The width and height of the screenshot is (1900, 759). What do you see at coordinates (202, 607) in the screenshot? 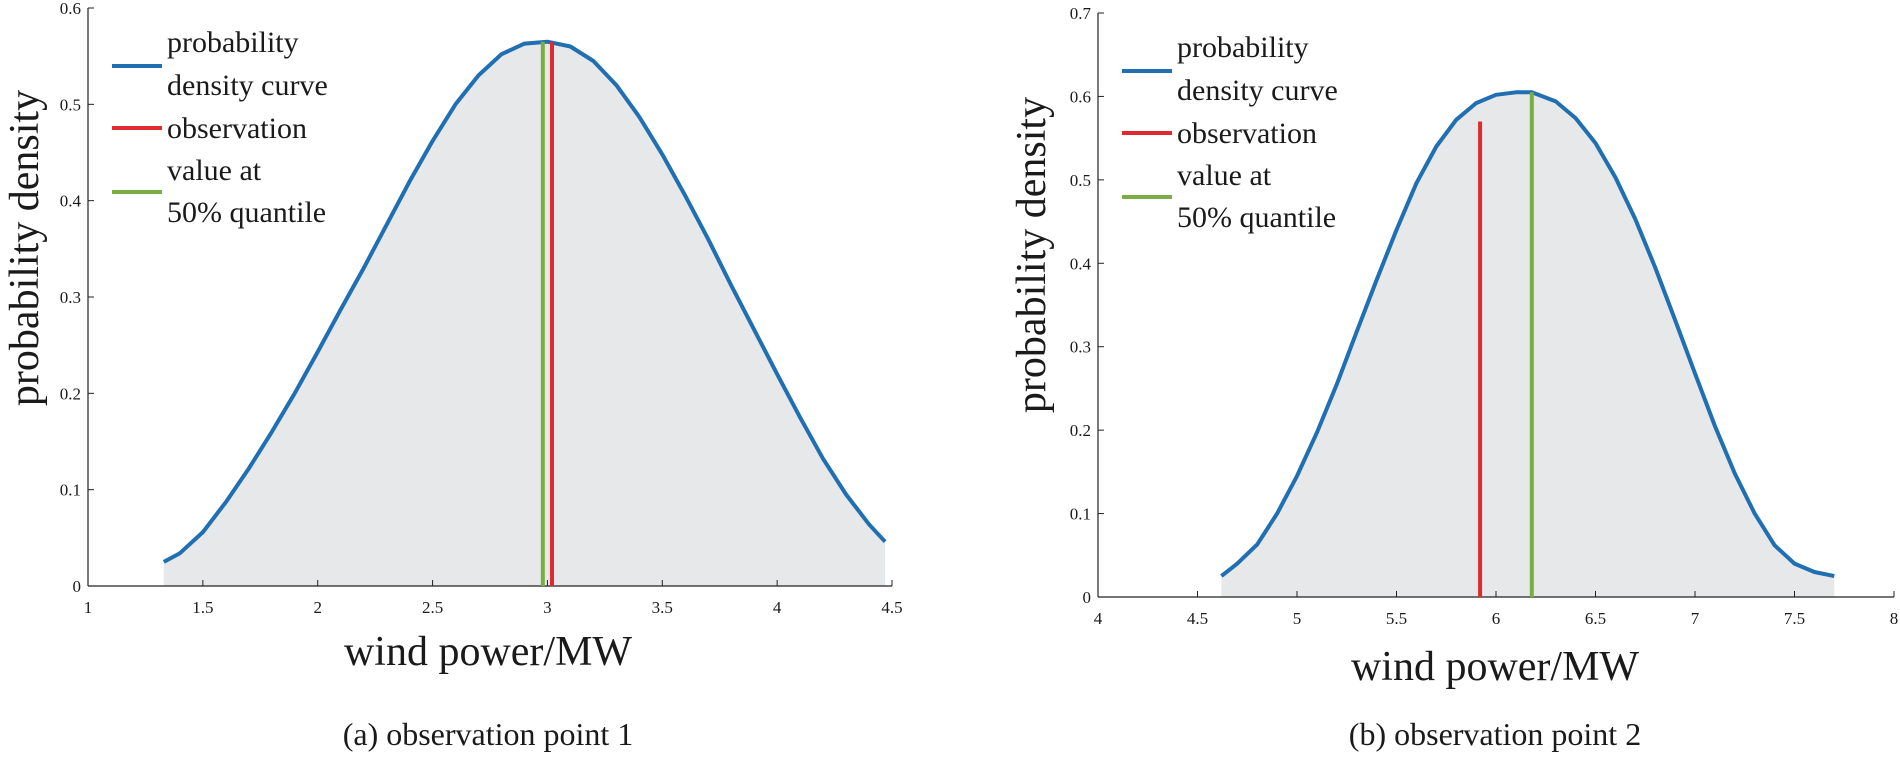
I see `x-tick-label: 1.5` at bounding box center [202, 607].